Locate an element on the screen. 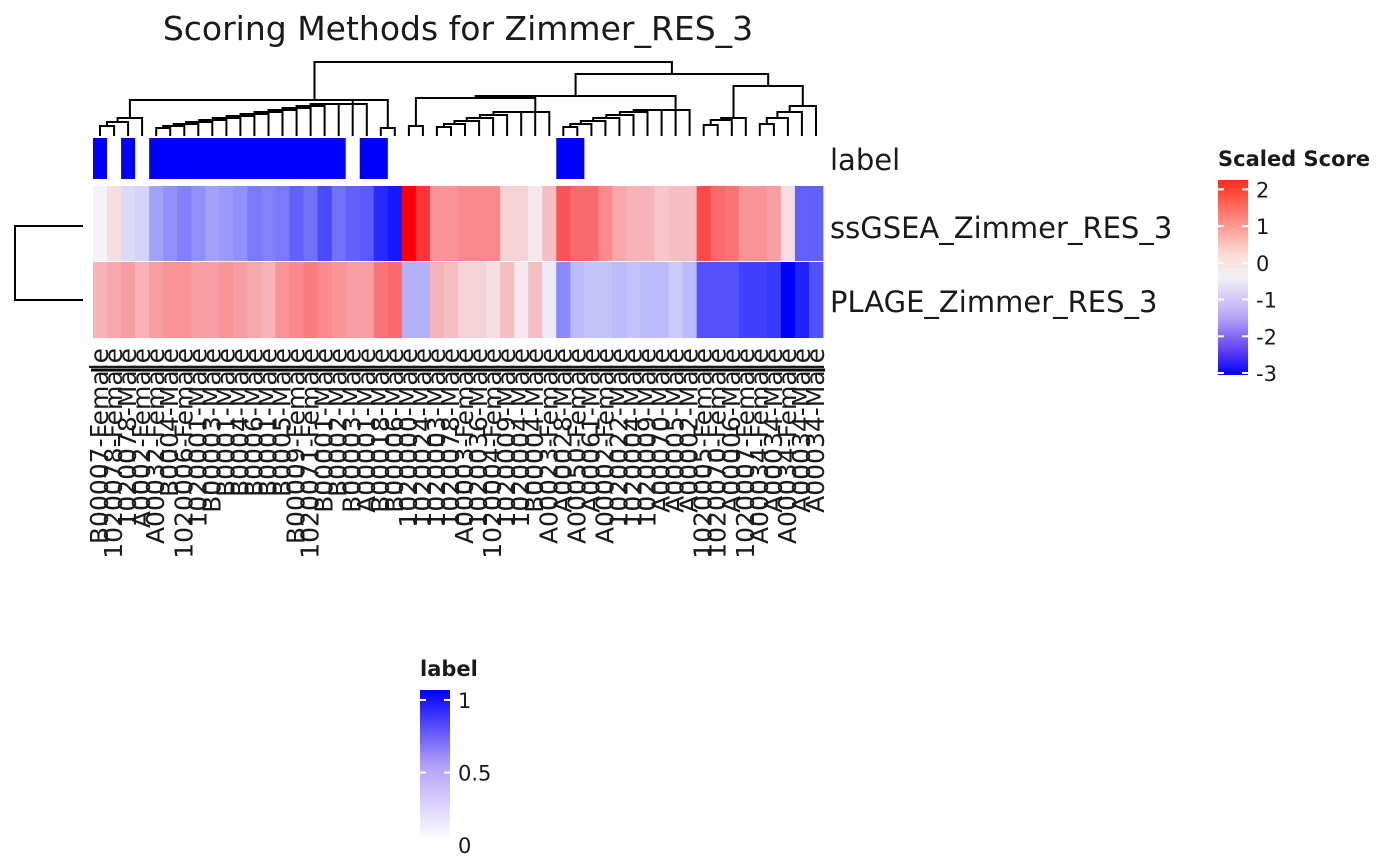  column-label: A00061-Male is located at coordinates (590, 430).